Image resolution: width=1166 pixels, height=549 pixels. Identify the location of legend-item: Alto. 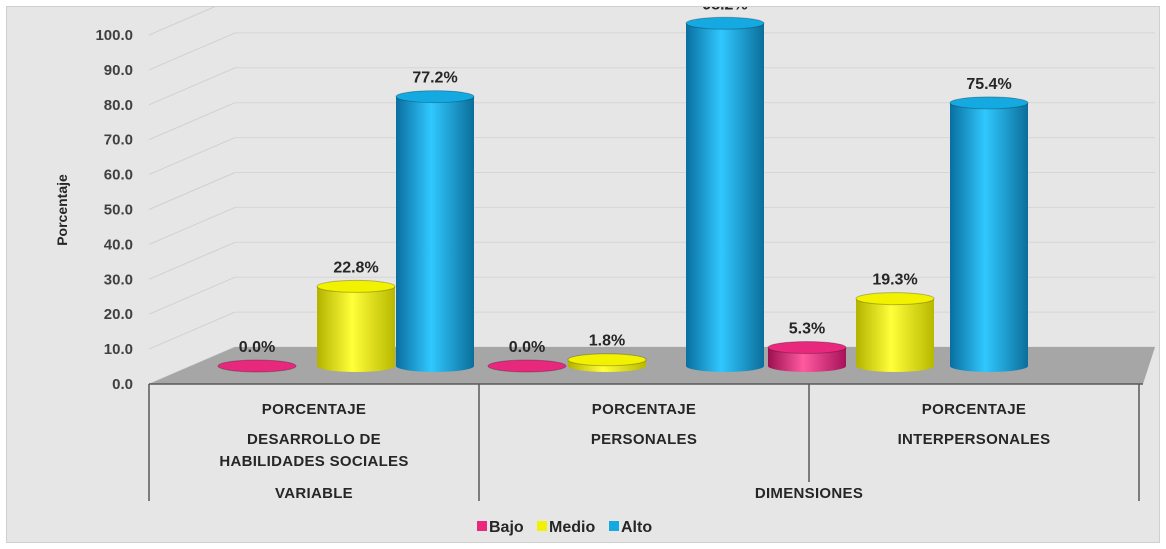
(630, 527).